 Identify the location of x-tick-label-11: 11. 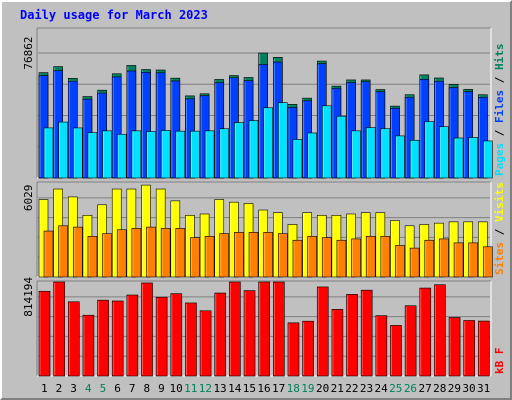
(190, 388).